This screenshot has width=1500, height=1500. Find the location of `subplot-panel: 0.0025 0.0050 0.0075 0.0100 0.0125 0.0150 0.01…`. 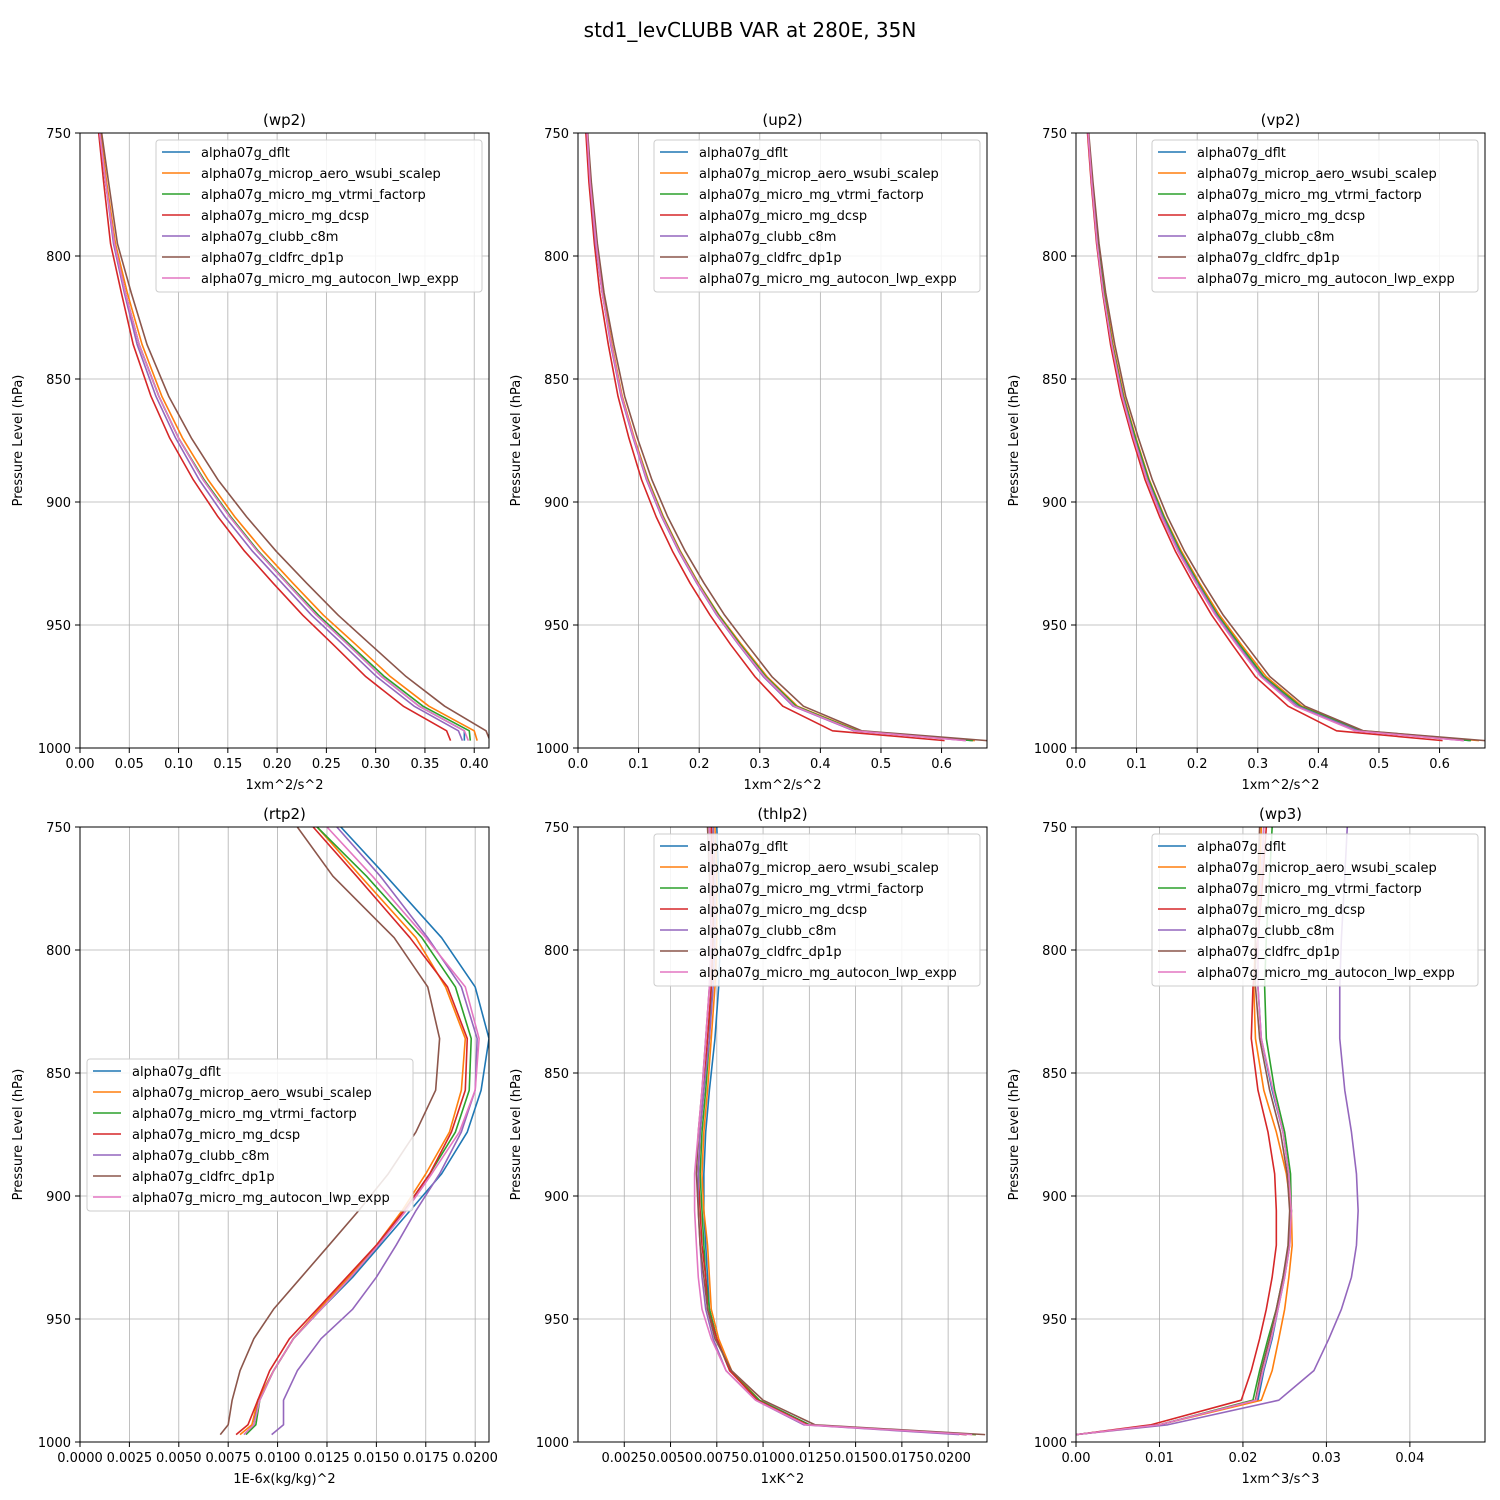

subplot-panel: 0.0025 0.0050 0.0075 0.0100 0.0125 0.0150 0.01… is located at coordinates (748, 1146).